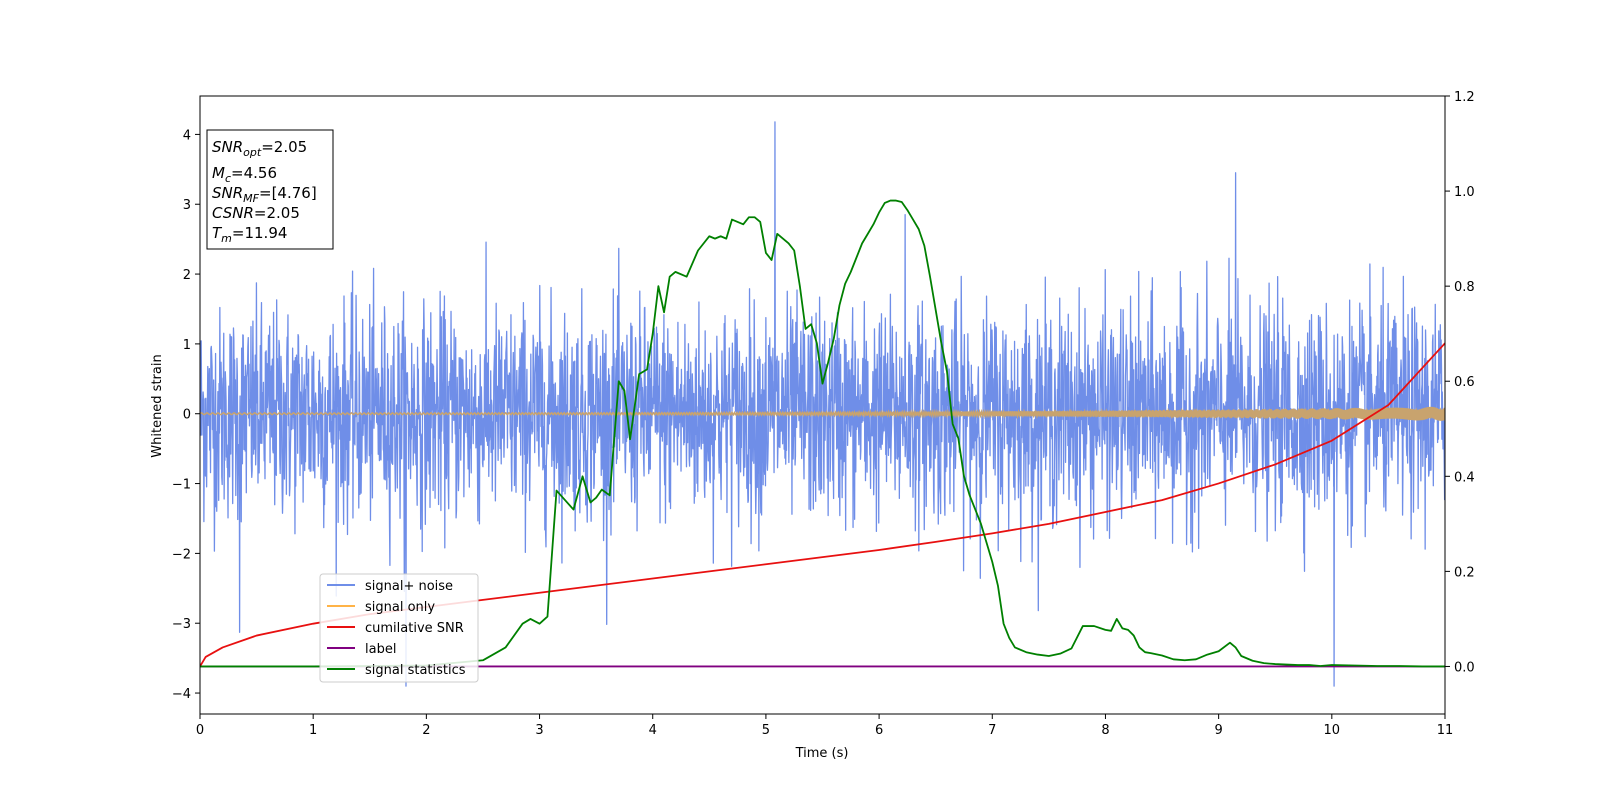 This screenshot has height=800, width=1600. What do you see at coordinates (187, 345) in the screenshot?
I see `y-tick-label: 1` at bounding box center [187, 345].